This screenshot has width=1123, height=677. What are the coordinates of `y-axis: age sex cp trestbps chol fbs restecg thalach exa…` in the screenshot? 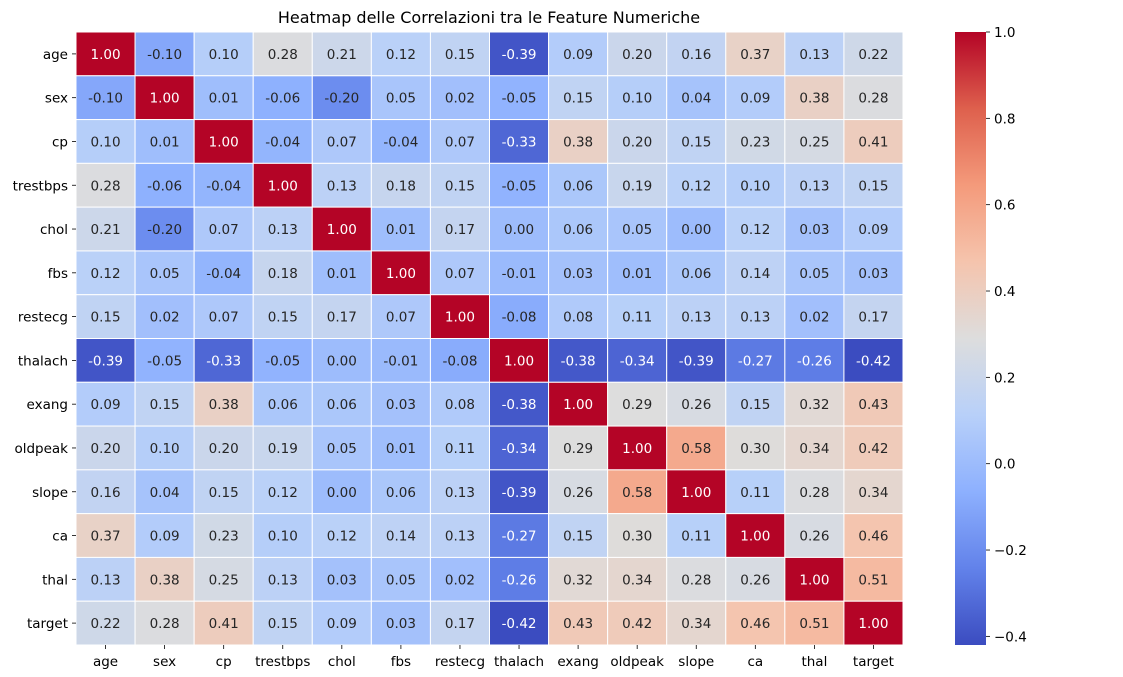 It's located at (44, 339).